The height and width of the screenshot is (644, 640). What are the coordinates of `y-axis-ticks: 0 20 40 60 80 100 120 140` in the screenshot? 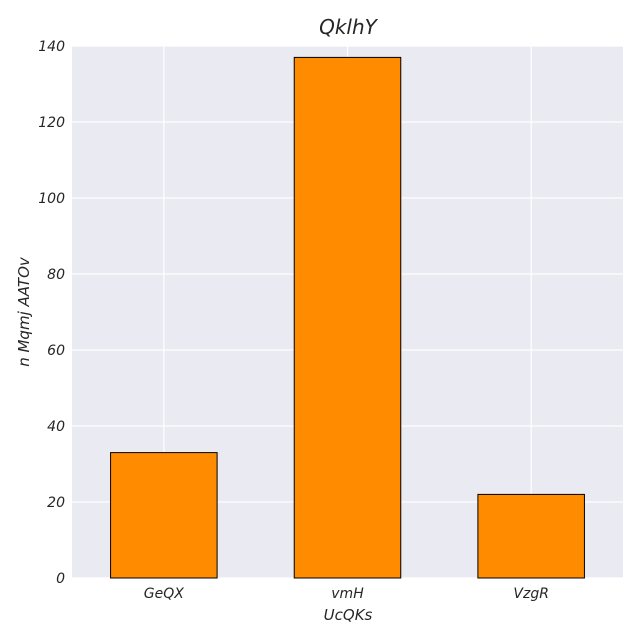 It's located at (51, 313).